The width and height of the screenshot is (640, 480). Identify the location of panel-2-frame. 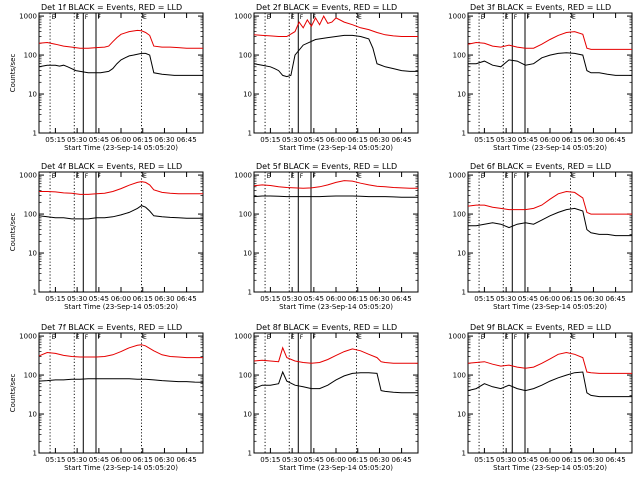
(336, 73).